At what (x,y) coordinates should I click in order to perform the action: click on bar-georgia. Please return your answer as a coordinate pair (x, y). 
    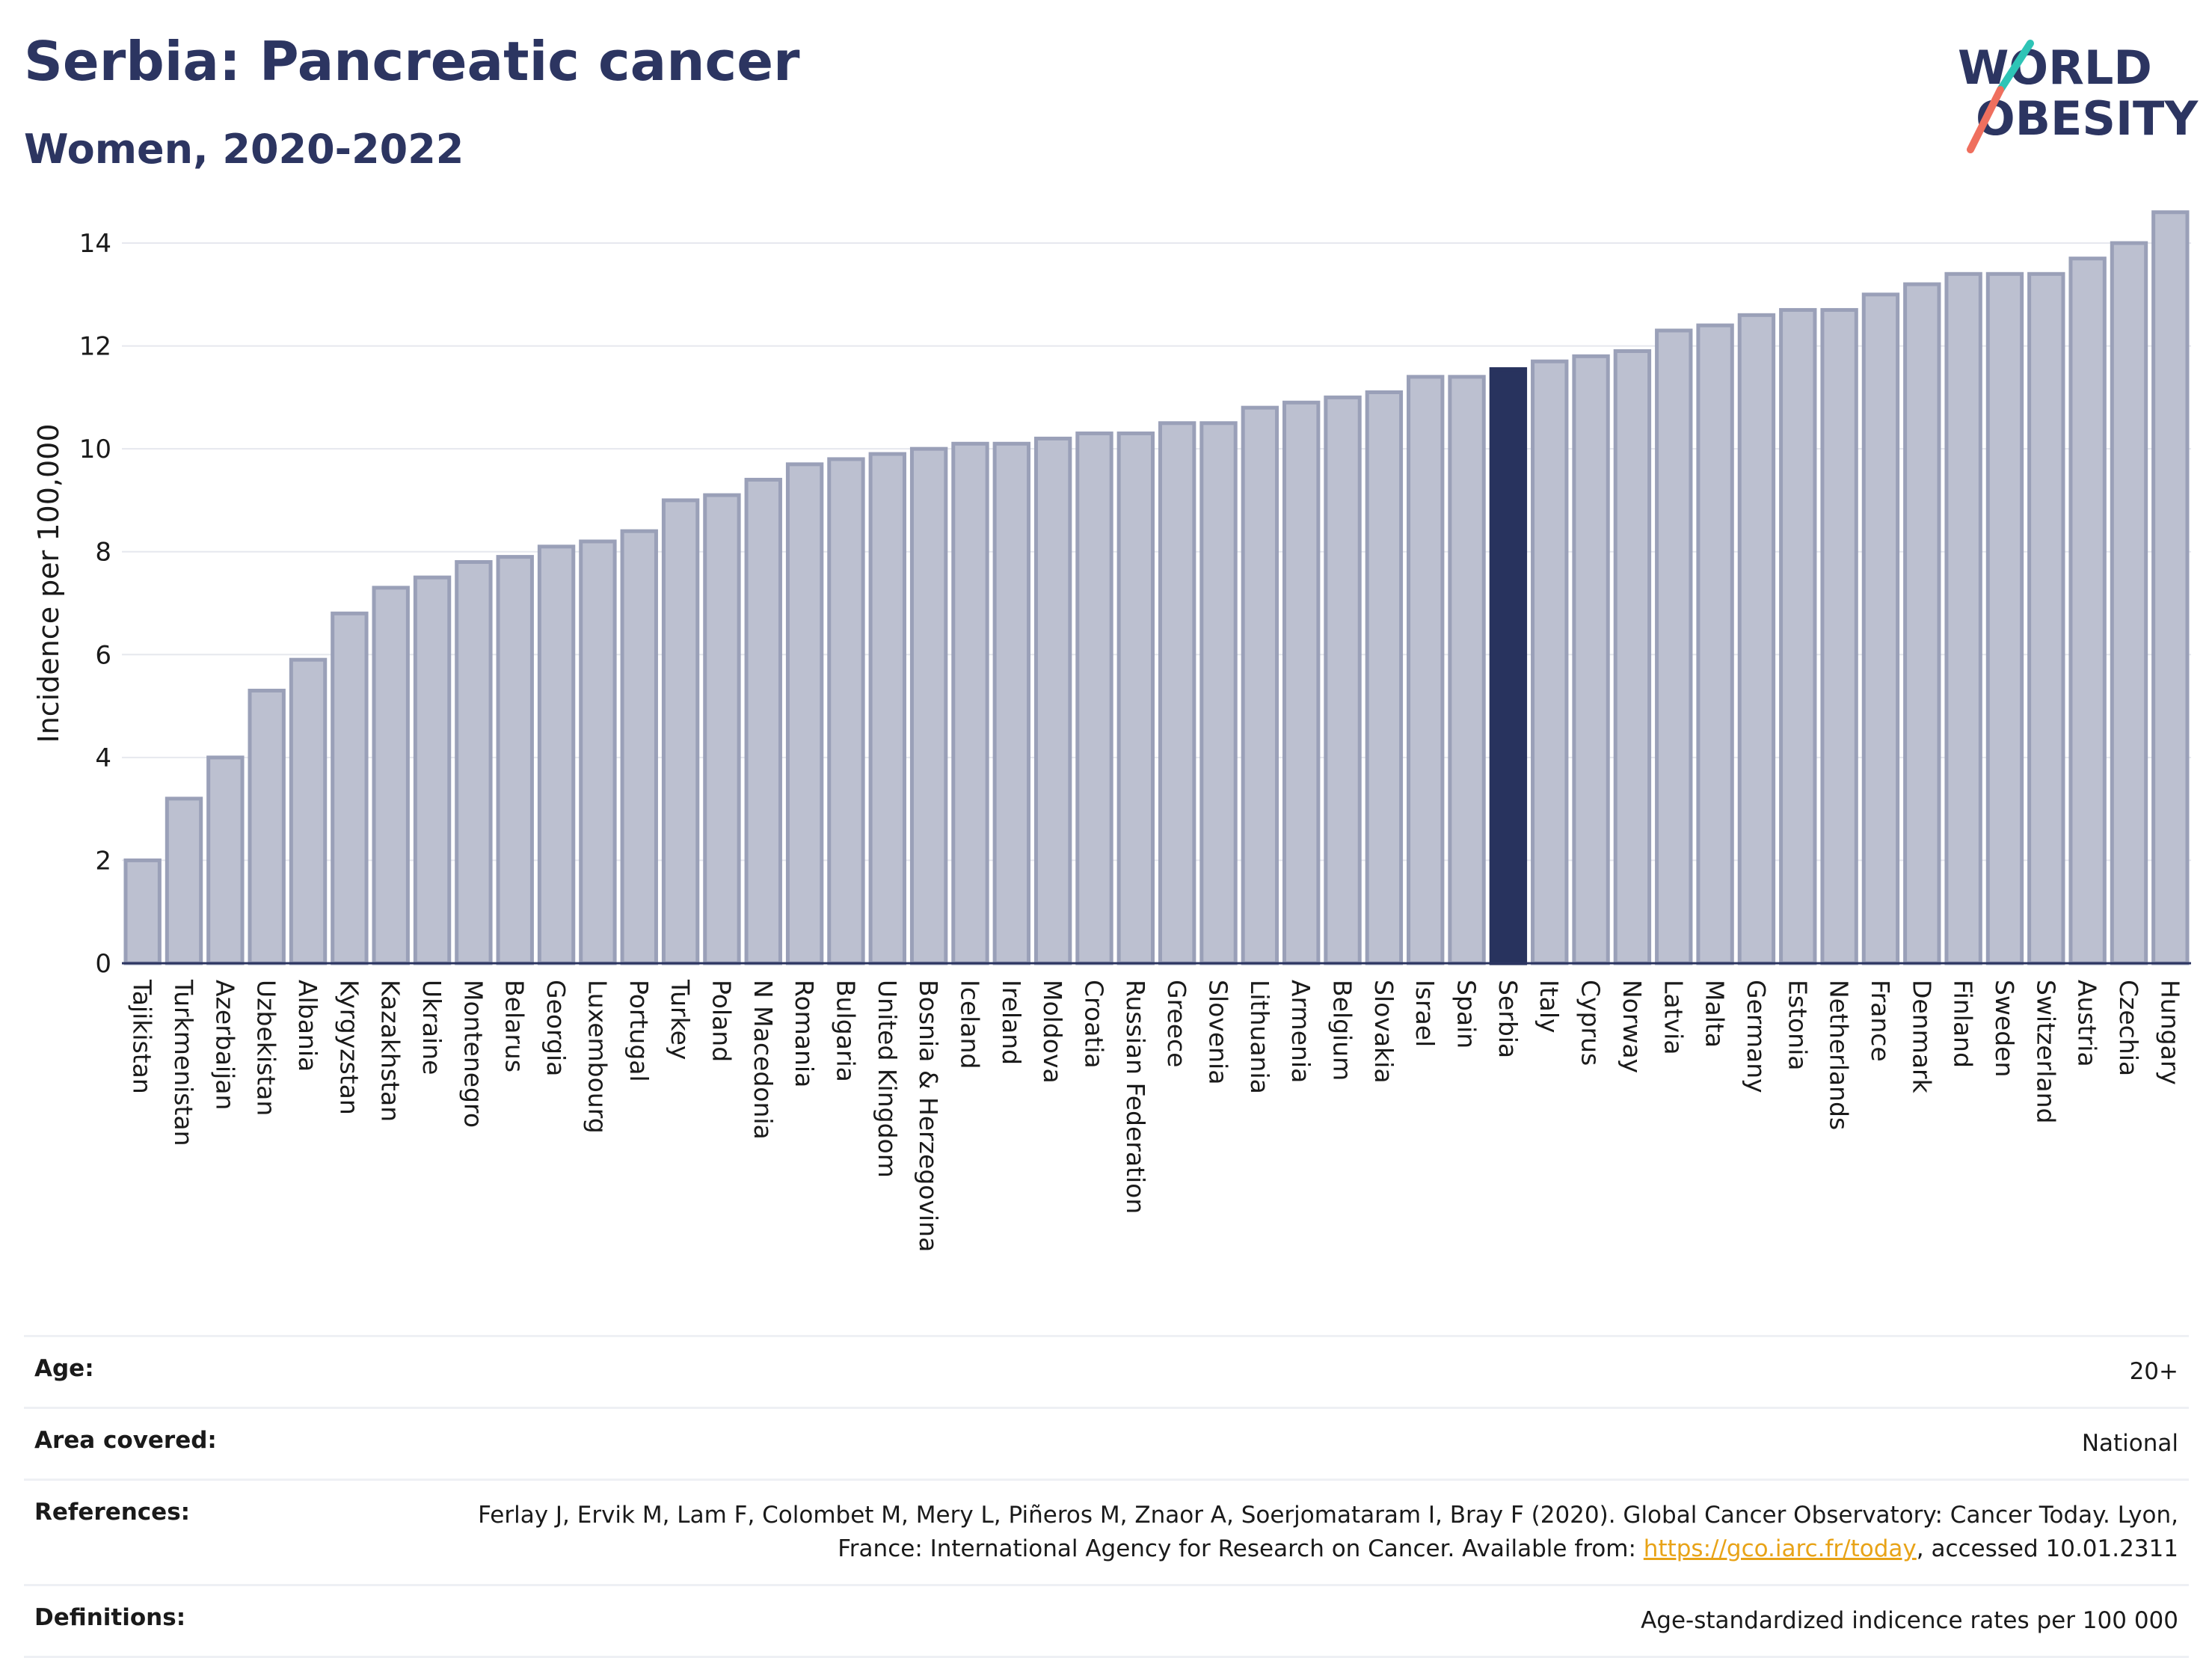
    Looking at the image, I should click on (556, 754).